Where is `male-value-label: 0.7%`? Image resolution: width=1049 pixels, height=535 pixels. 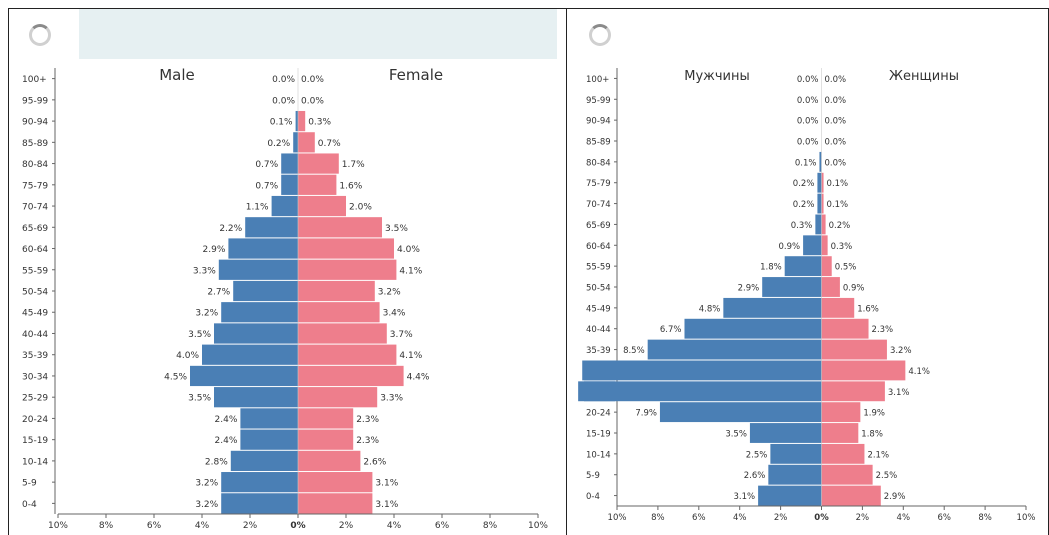 male-value-label: 0.7% is located at coordinates (266, 165).